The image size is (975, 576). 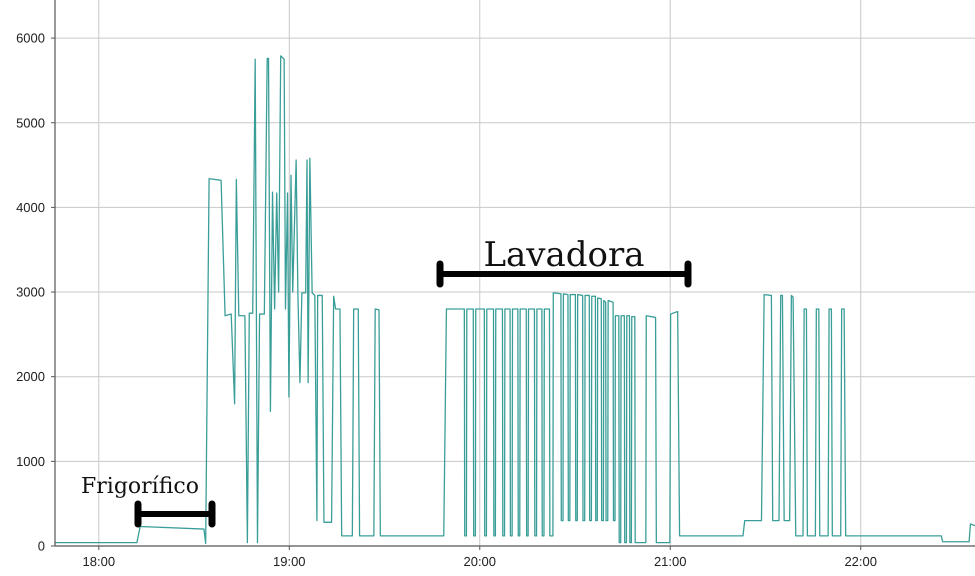 What do you see at coordinates (289, 561) in the screenshot?
I see `x-tick-label: 19:00` at bounding box center [289, 561].